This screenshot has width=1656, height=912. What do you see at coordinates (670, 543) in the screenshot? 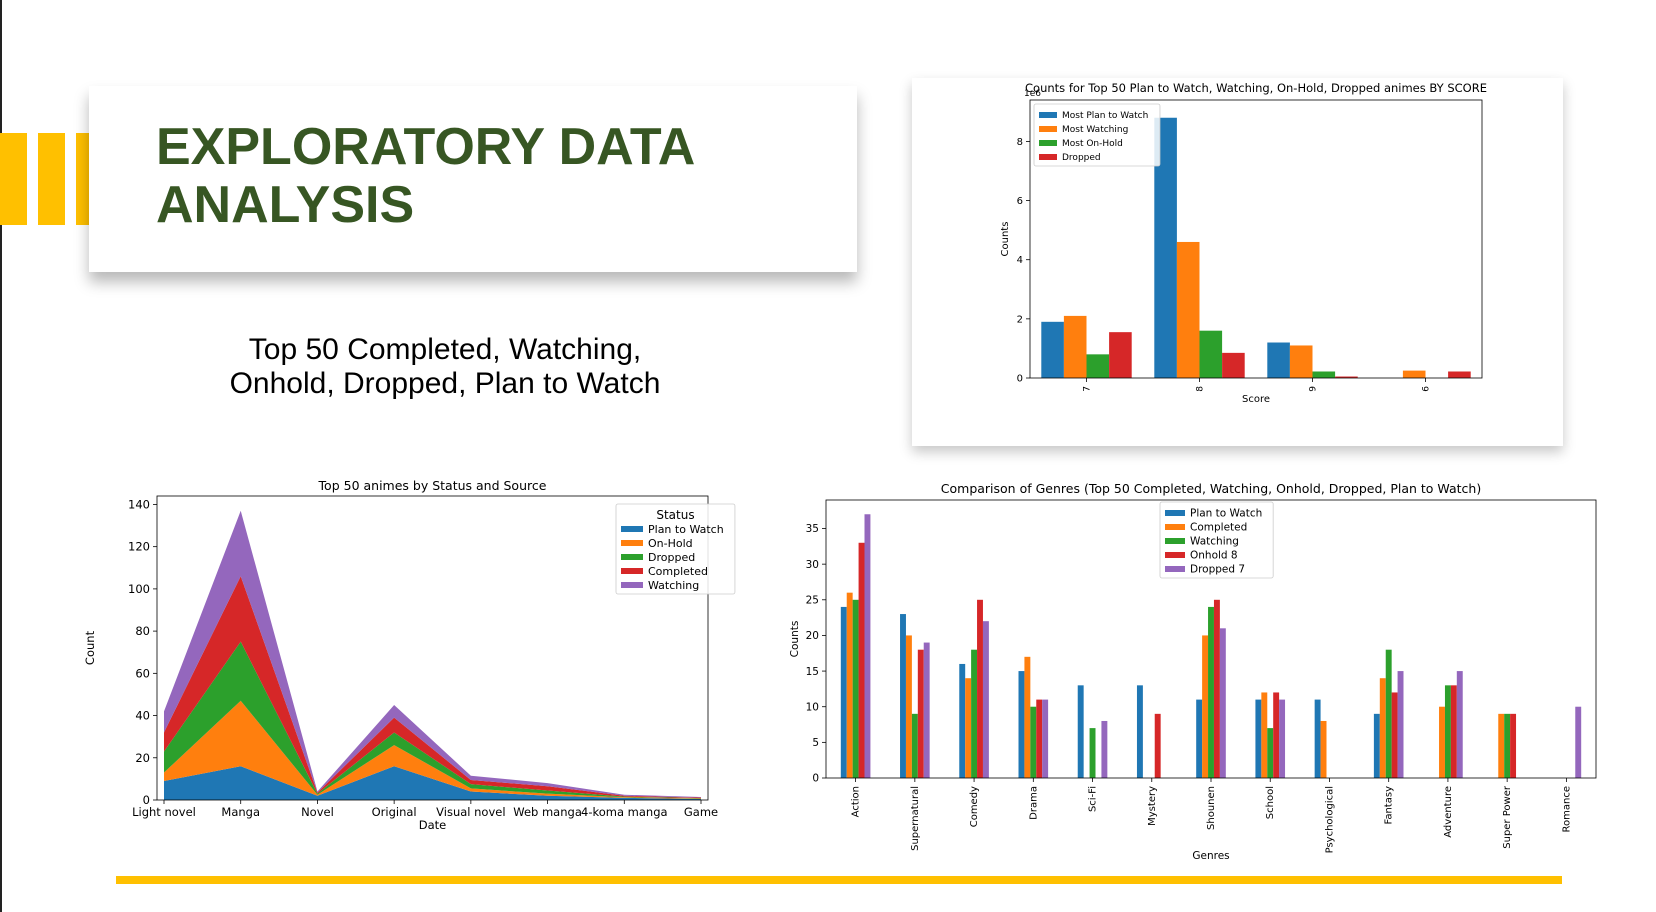
I see `legend-label: On-Hold` at bounding box center [670, 543].